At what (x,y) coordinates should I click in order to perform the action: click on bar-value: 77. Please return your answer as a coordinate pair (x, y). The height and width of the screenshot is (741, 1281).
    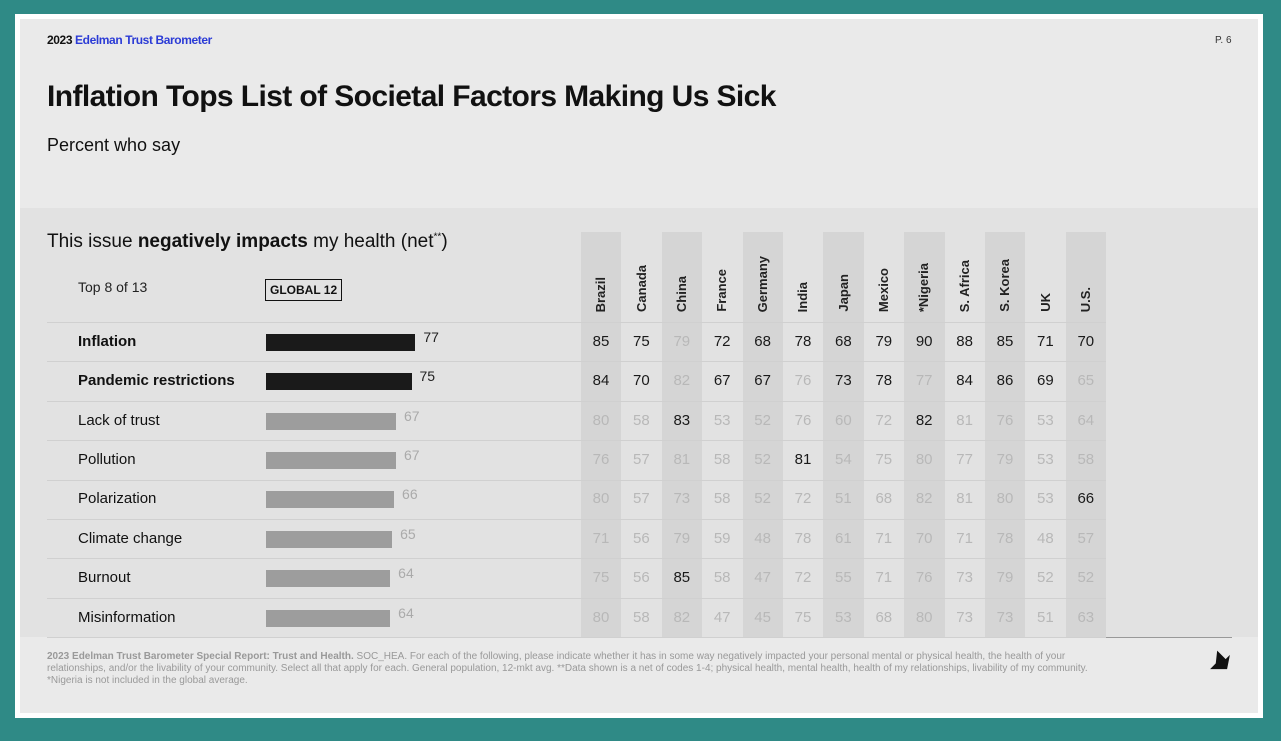
    Looking at the image, I should click on (431, 336).